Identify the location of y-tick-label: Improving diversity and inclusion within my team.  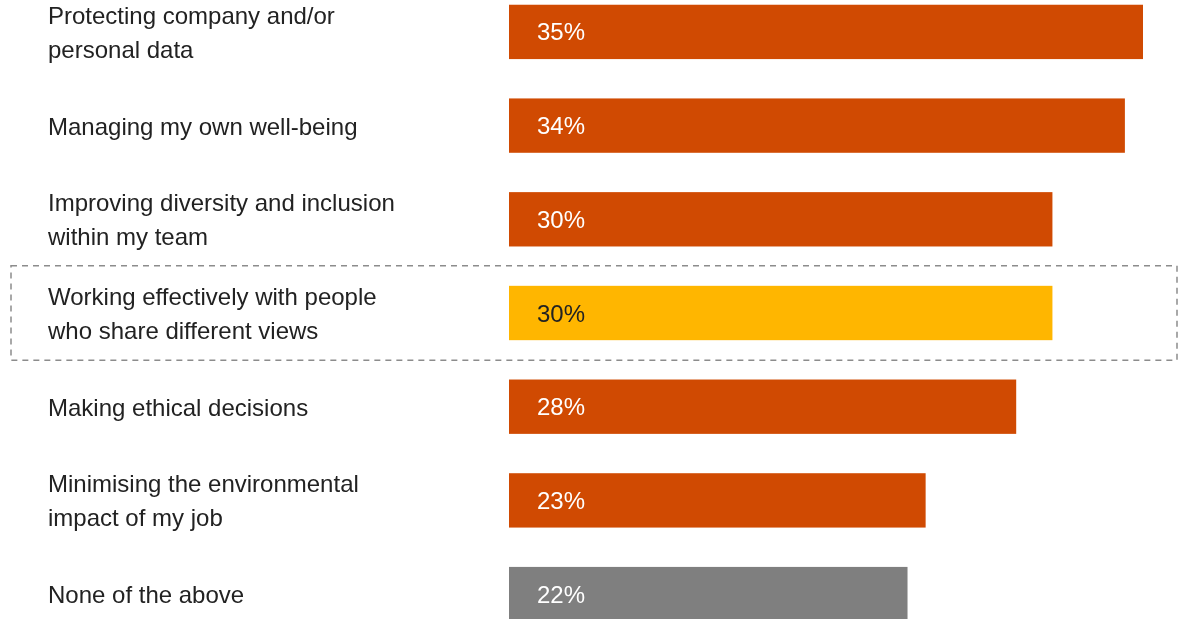
(221, 219).